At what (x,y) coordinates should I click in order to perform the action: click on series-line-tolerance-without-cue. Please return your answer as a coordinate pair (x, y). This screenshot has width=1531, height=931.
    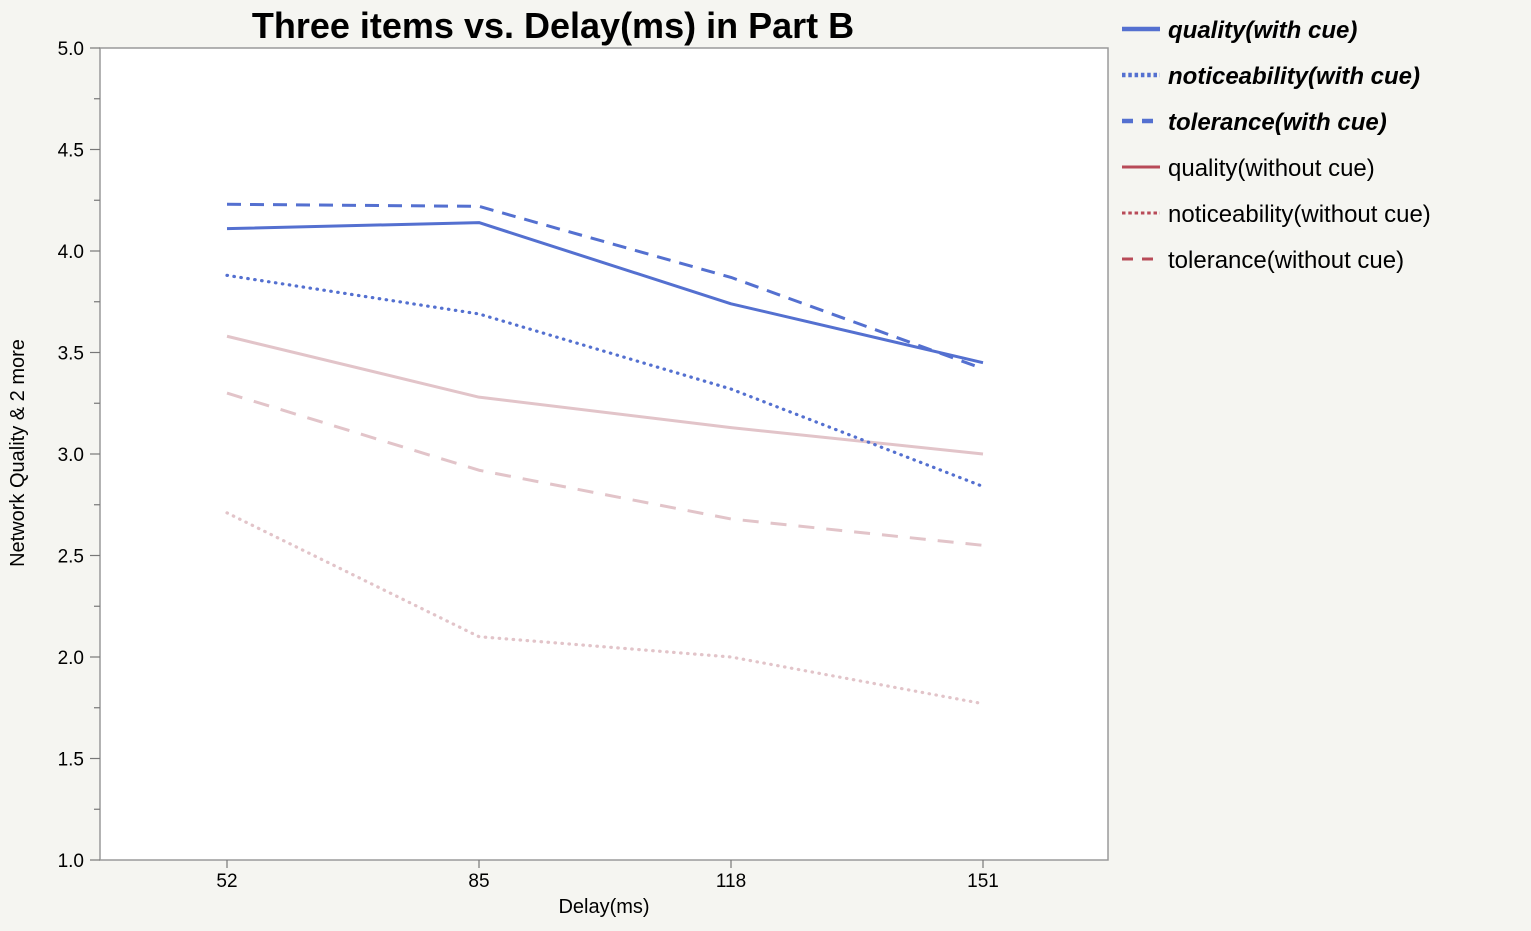
    Looking at the image, I should click on (605, 469).